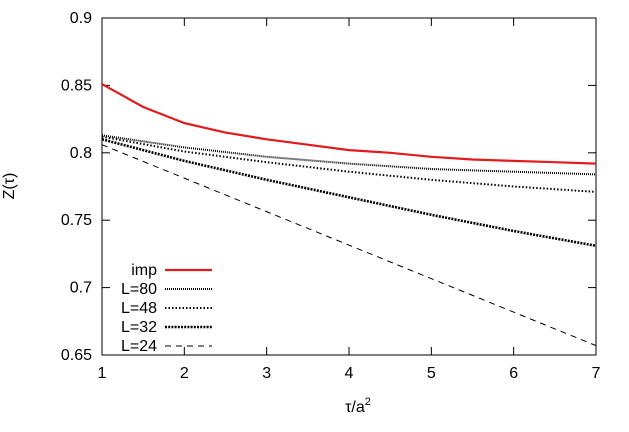  What do you see at coordinates (139, 308) in the screenshot?
I see `legend-label: L=48` at bounding box center [139, 308].